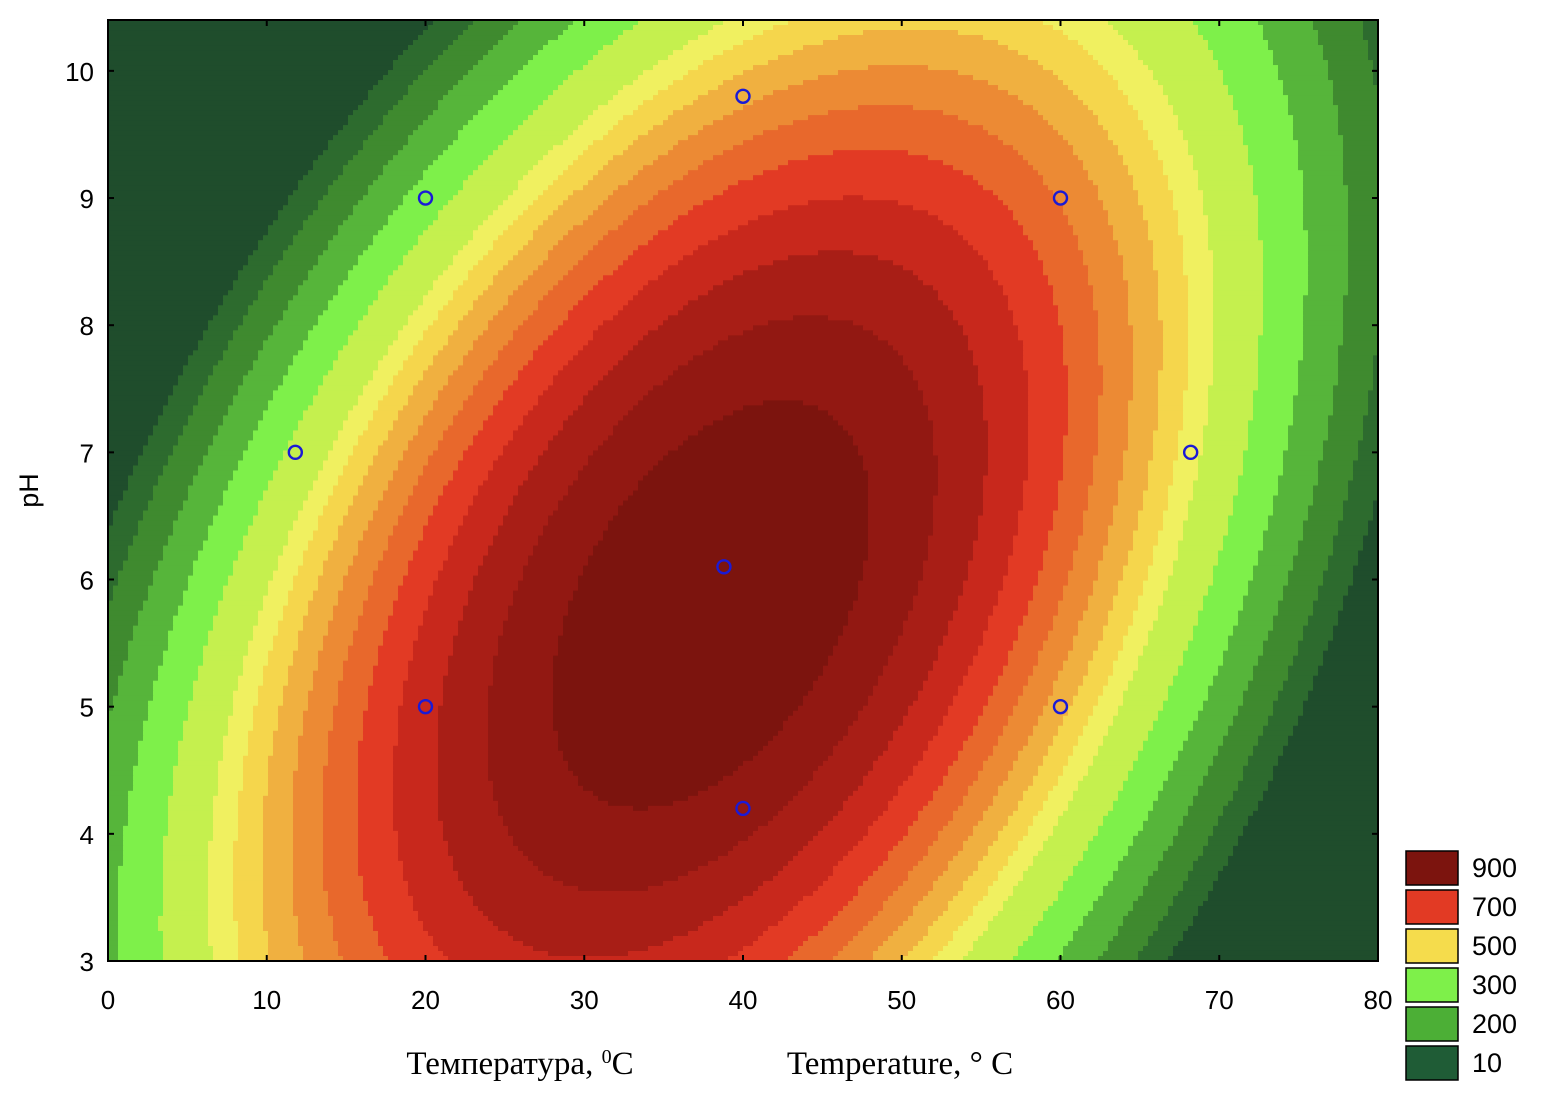  I want to click on design-point-marker, so click(743, 808).